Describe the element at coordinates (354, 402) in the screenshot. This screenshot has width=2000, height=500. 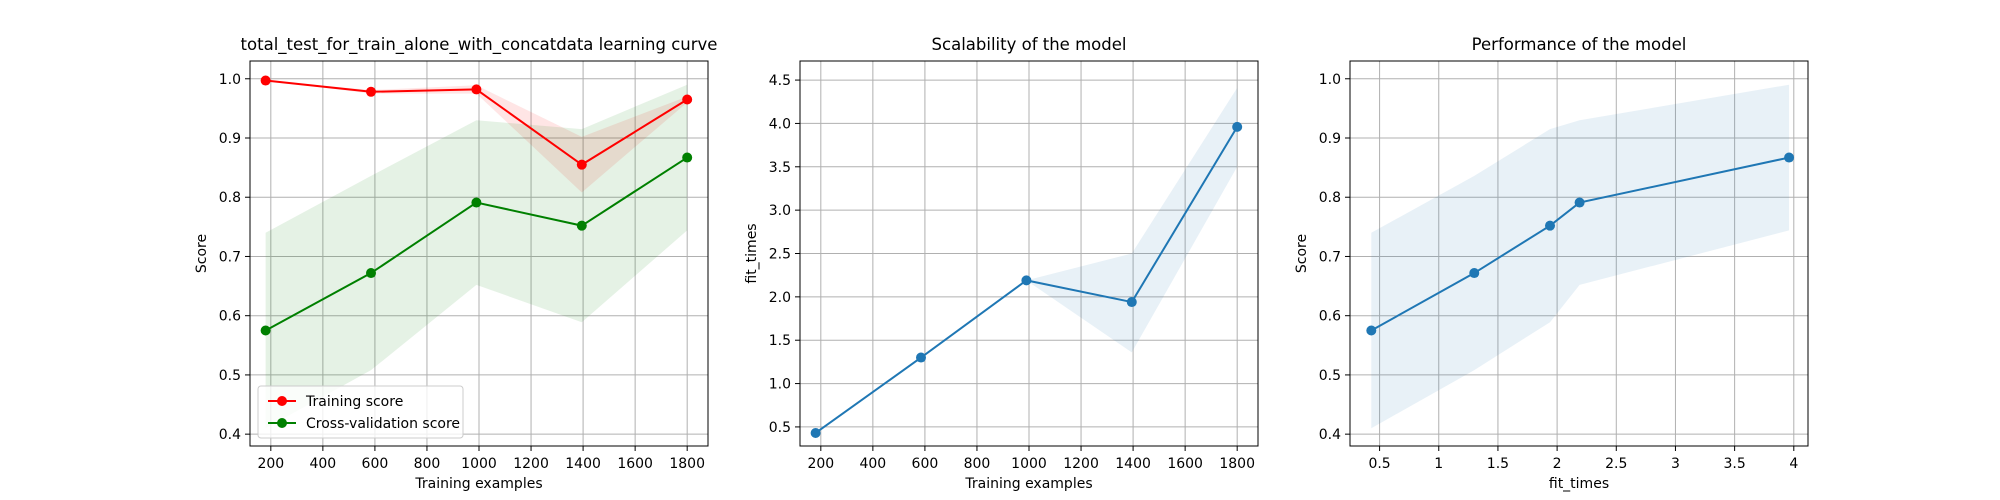
I see `legend-entry: Training score` at that location.